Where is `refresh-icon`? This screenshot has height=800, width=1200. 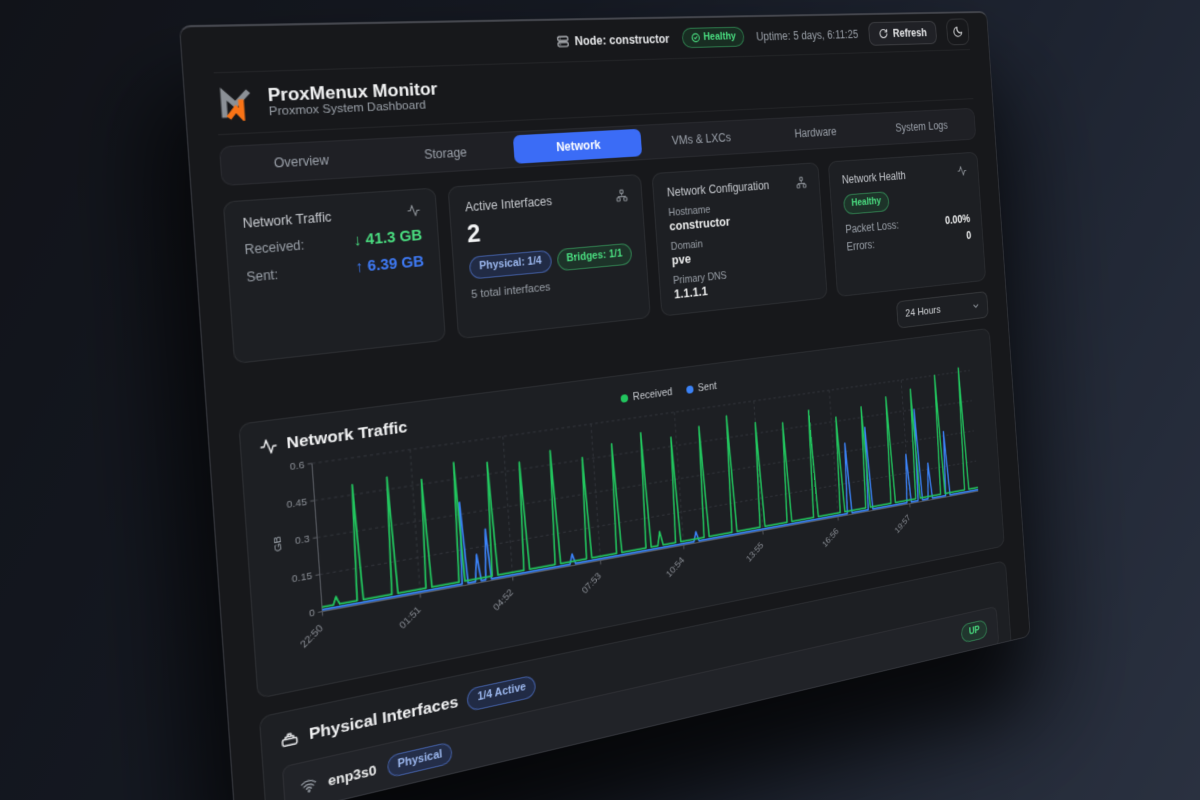
refresh-icon is located at coordinates (884, 33).